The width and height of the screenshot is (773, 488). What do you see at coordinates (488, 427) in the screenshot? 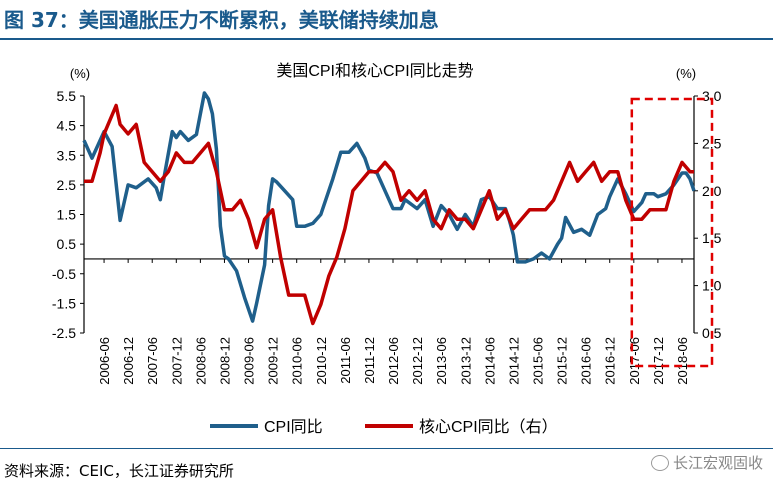
I see `legend-core-label: 核心CPI同比（右）` at bounding box center [488, 427].